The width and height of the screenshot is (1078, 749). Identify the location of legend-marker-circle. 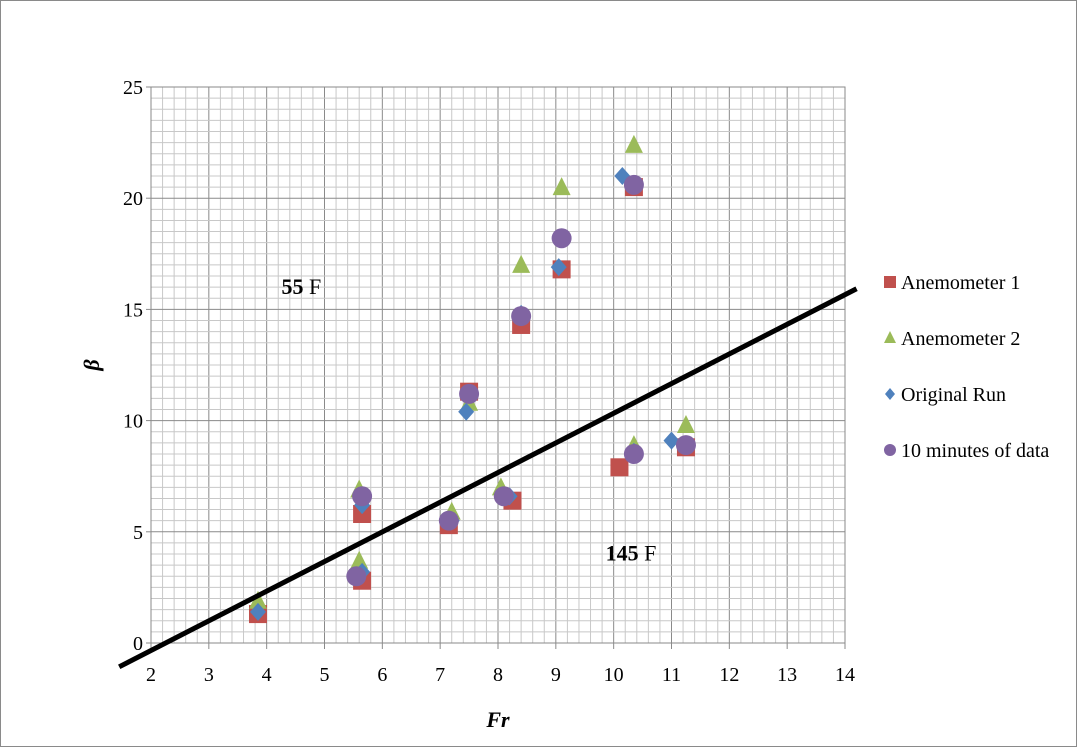
(890, 450).